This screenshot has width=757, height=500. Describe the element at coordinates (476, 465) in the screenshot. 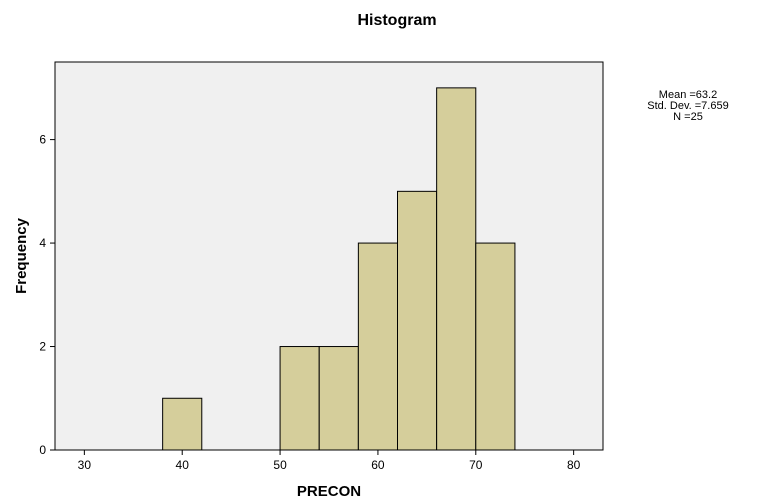

I see `x-tick-label: 70` at that location.